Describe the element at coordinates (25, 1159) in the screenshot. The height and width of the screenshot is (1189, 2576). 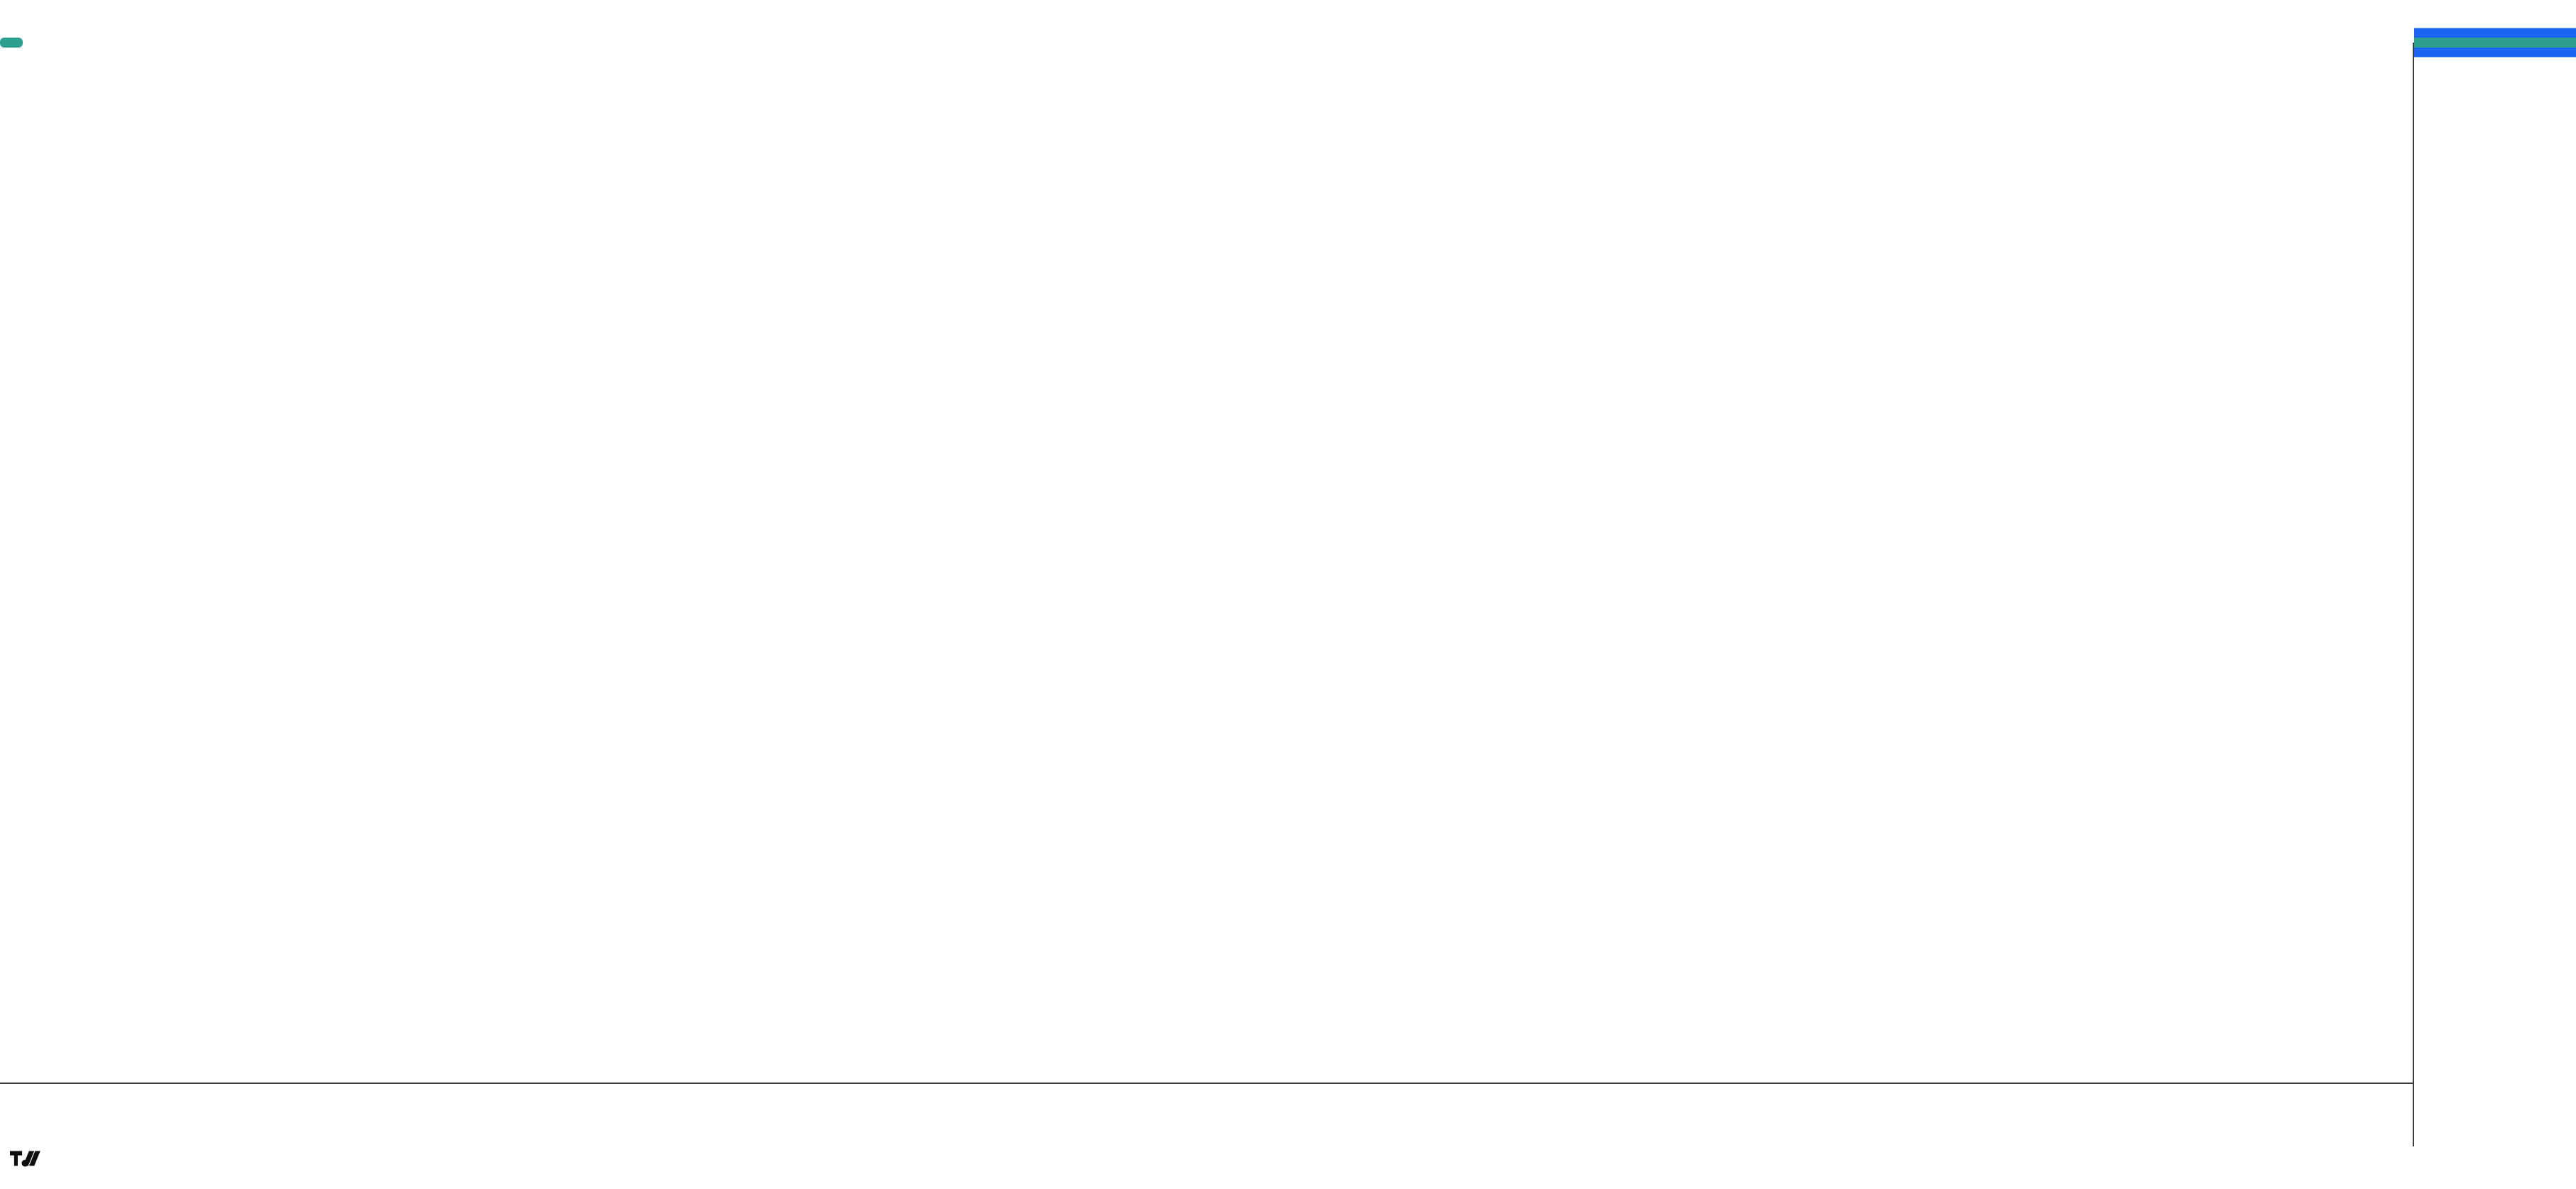
I see `tradingview-logo-icon` at that location.